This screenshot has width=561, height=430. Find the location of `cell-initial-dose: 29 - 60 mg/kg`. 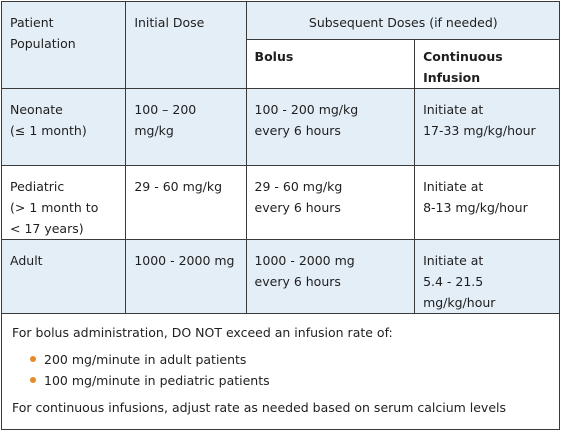

cell-initial-dose: 29 - 60 mg/kg is located at coordinates (186, 202).